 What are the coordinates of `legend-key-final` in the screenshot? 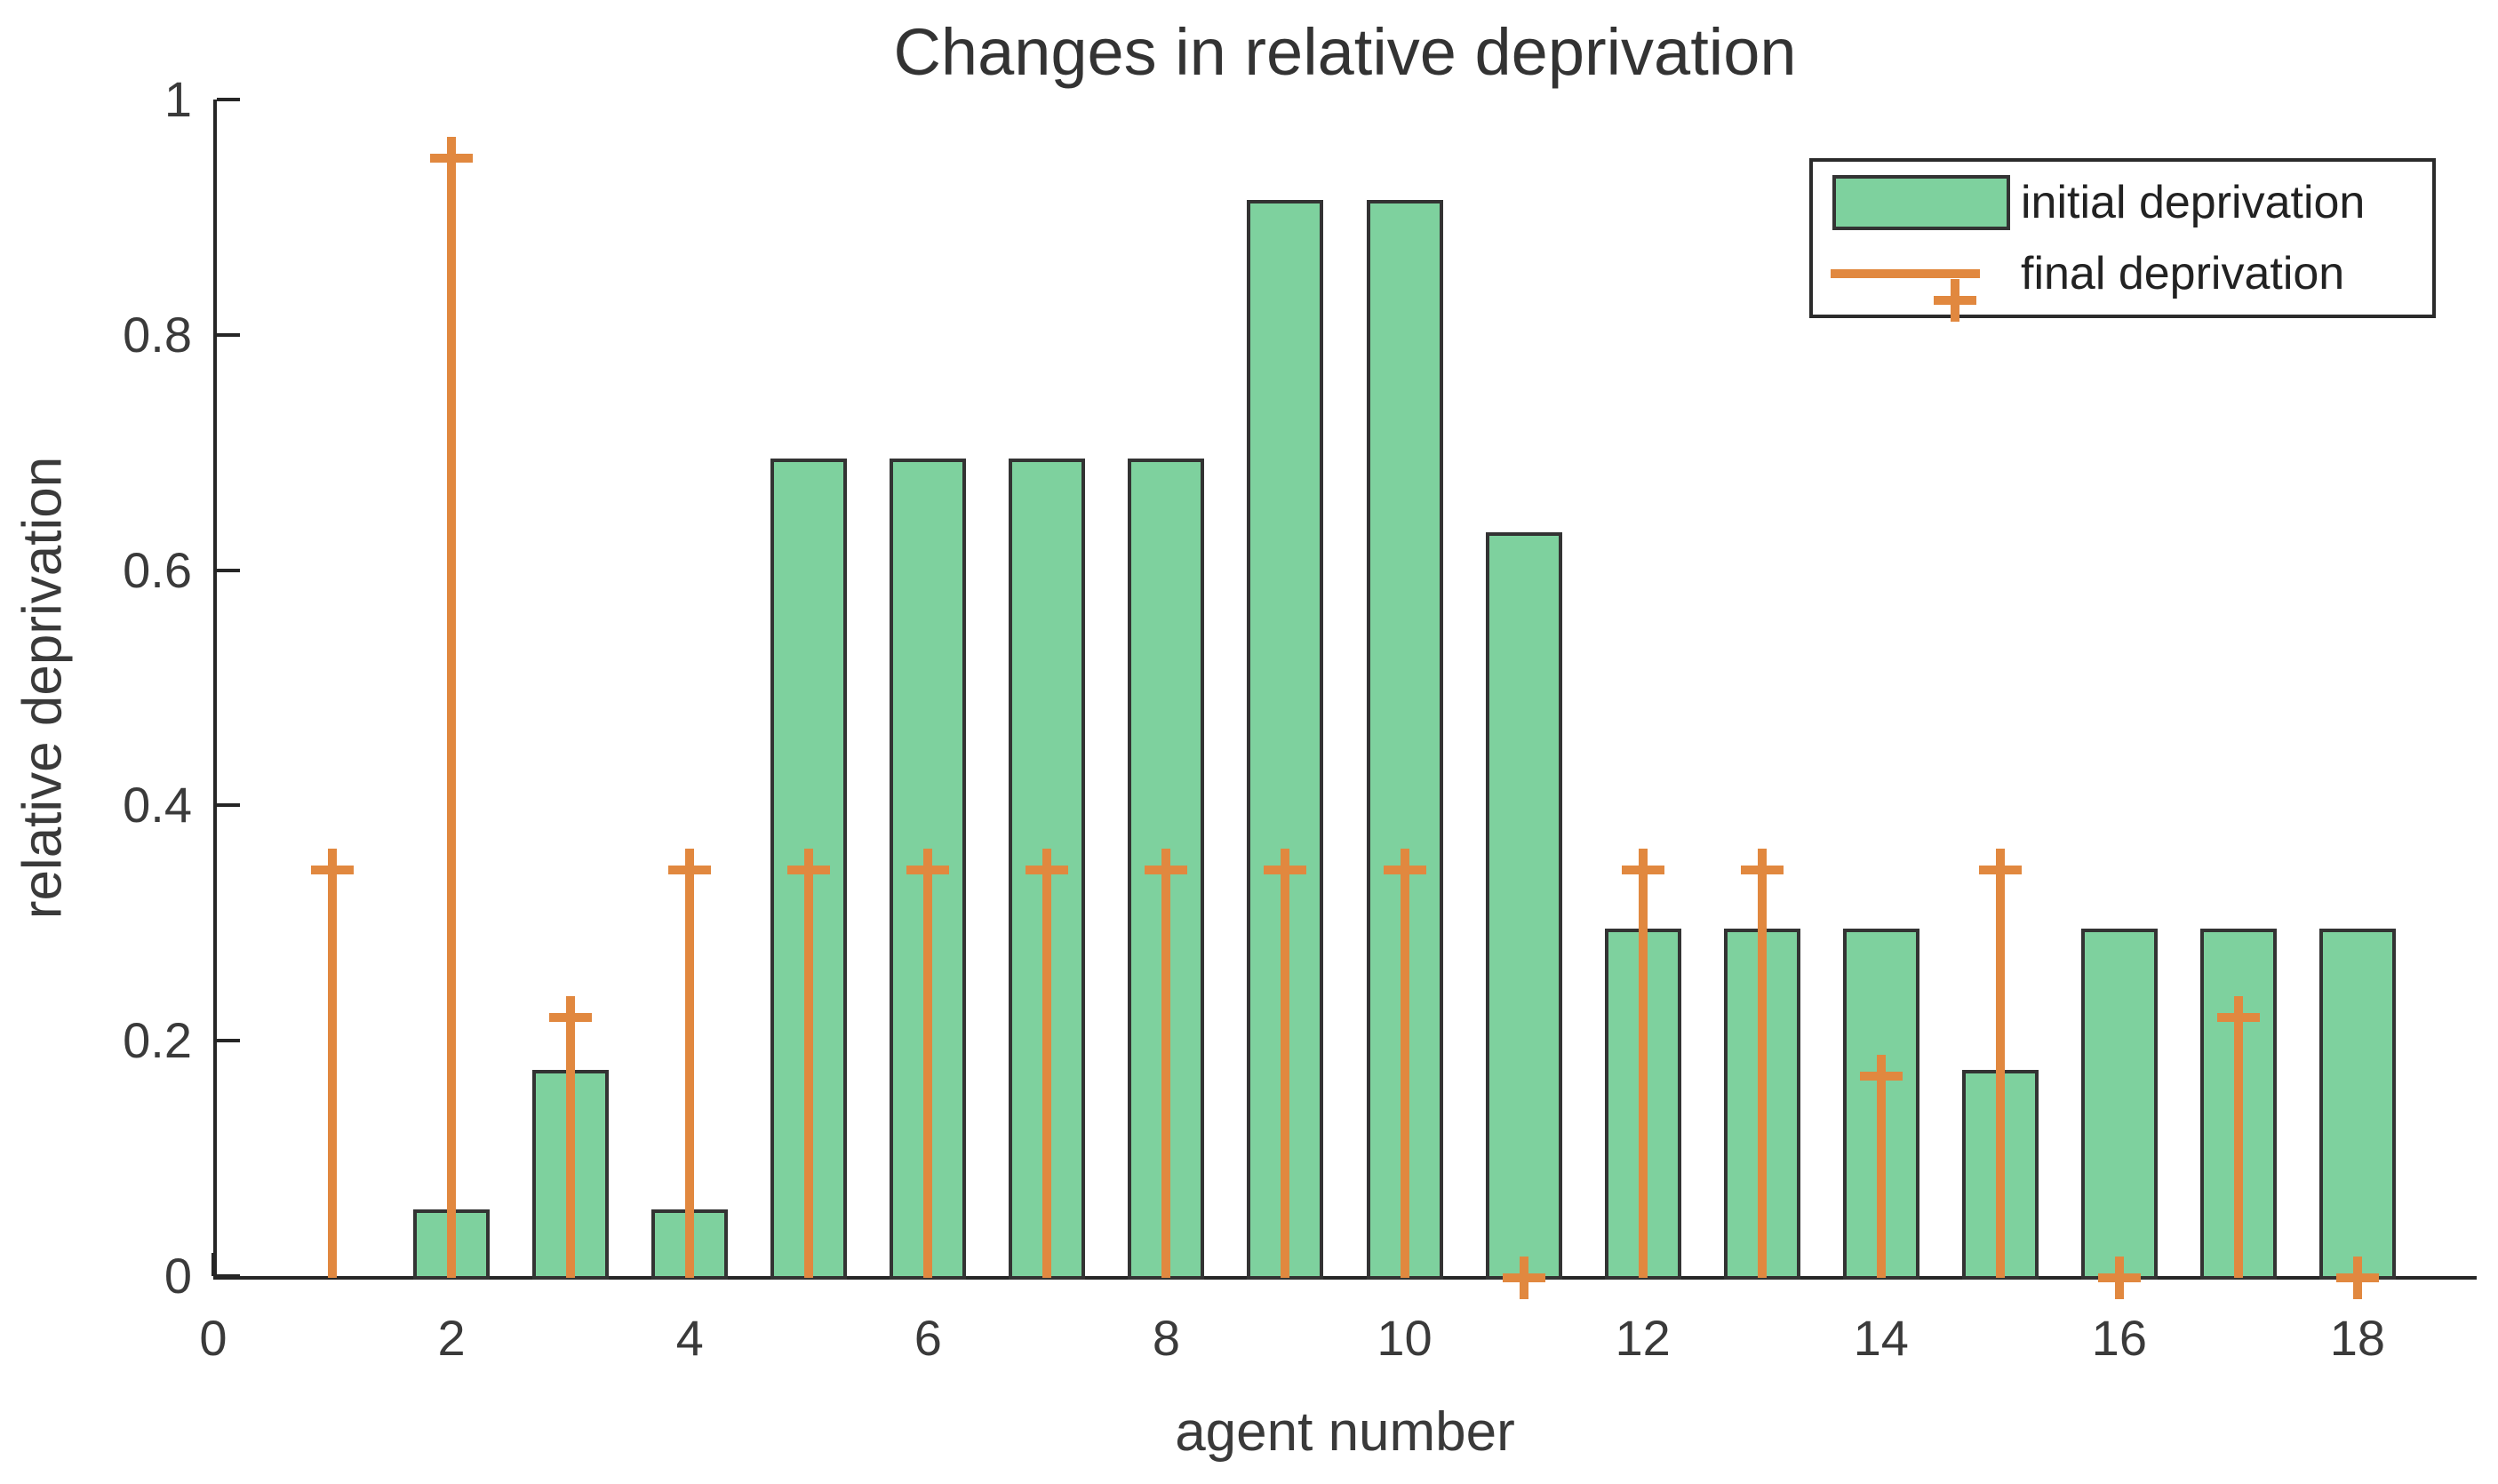 It's located at (1917, 282).